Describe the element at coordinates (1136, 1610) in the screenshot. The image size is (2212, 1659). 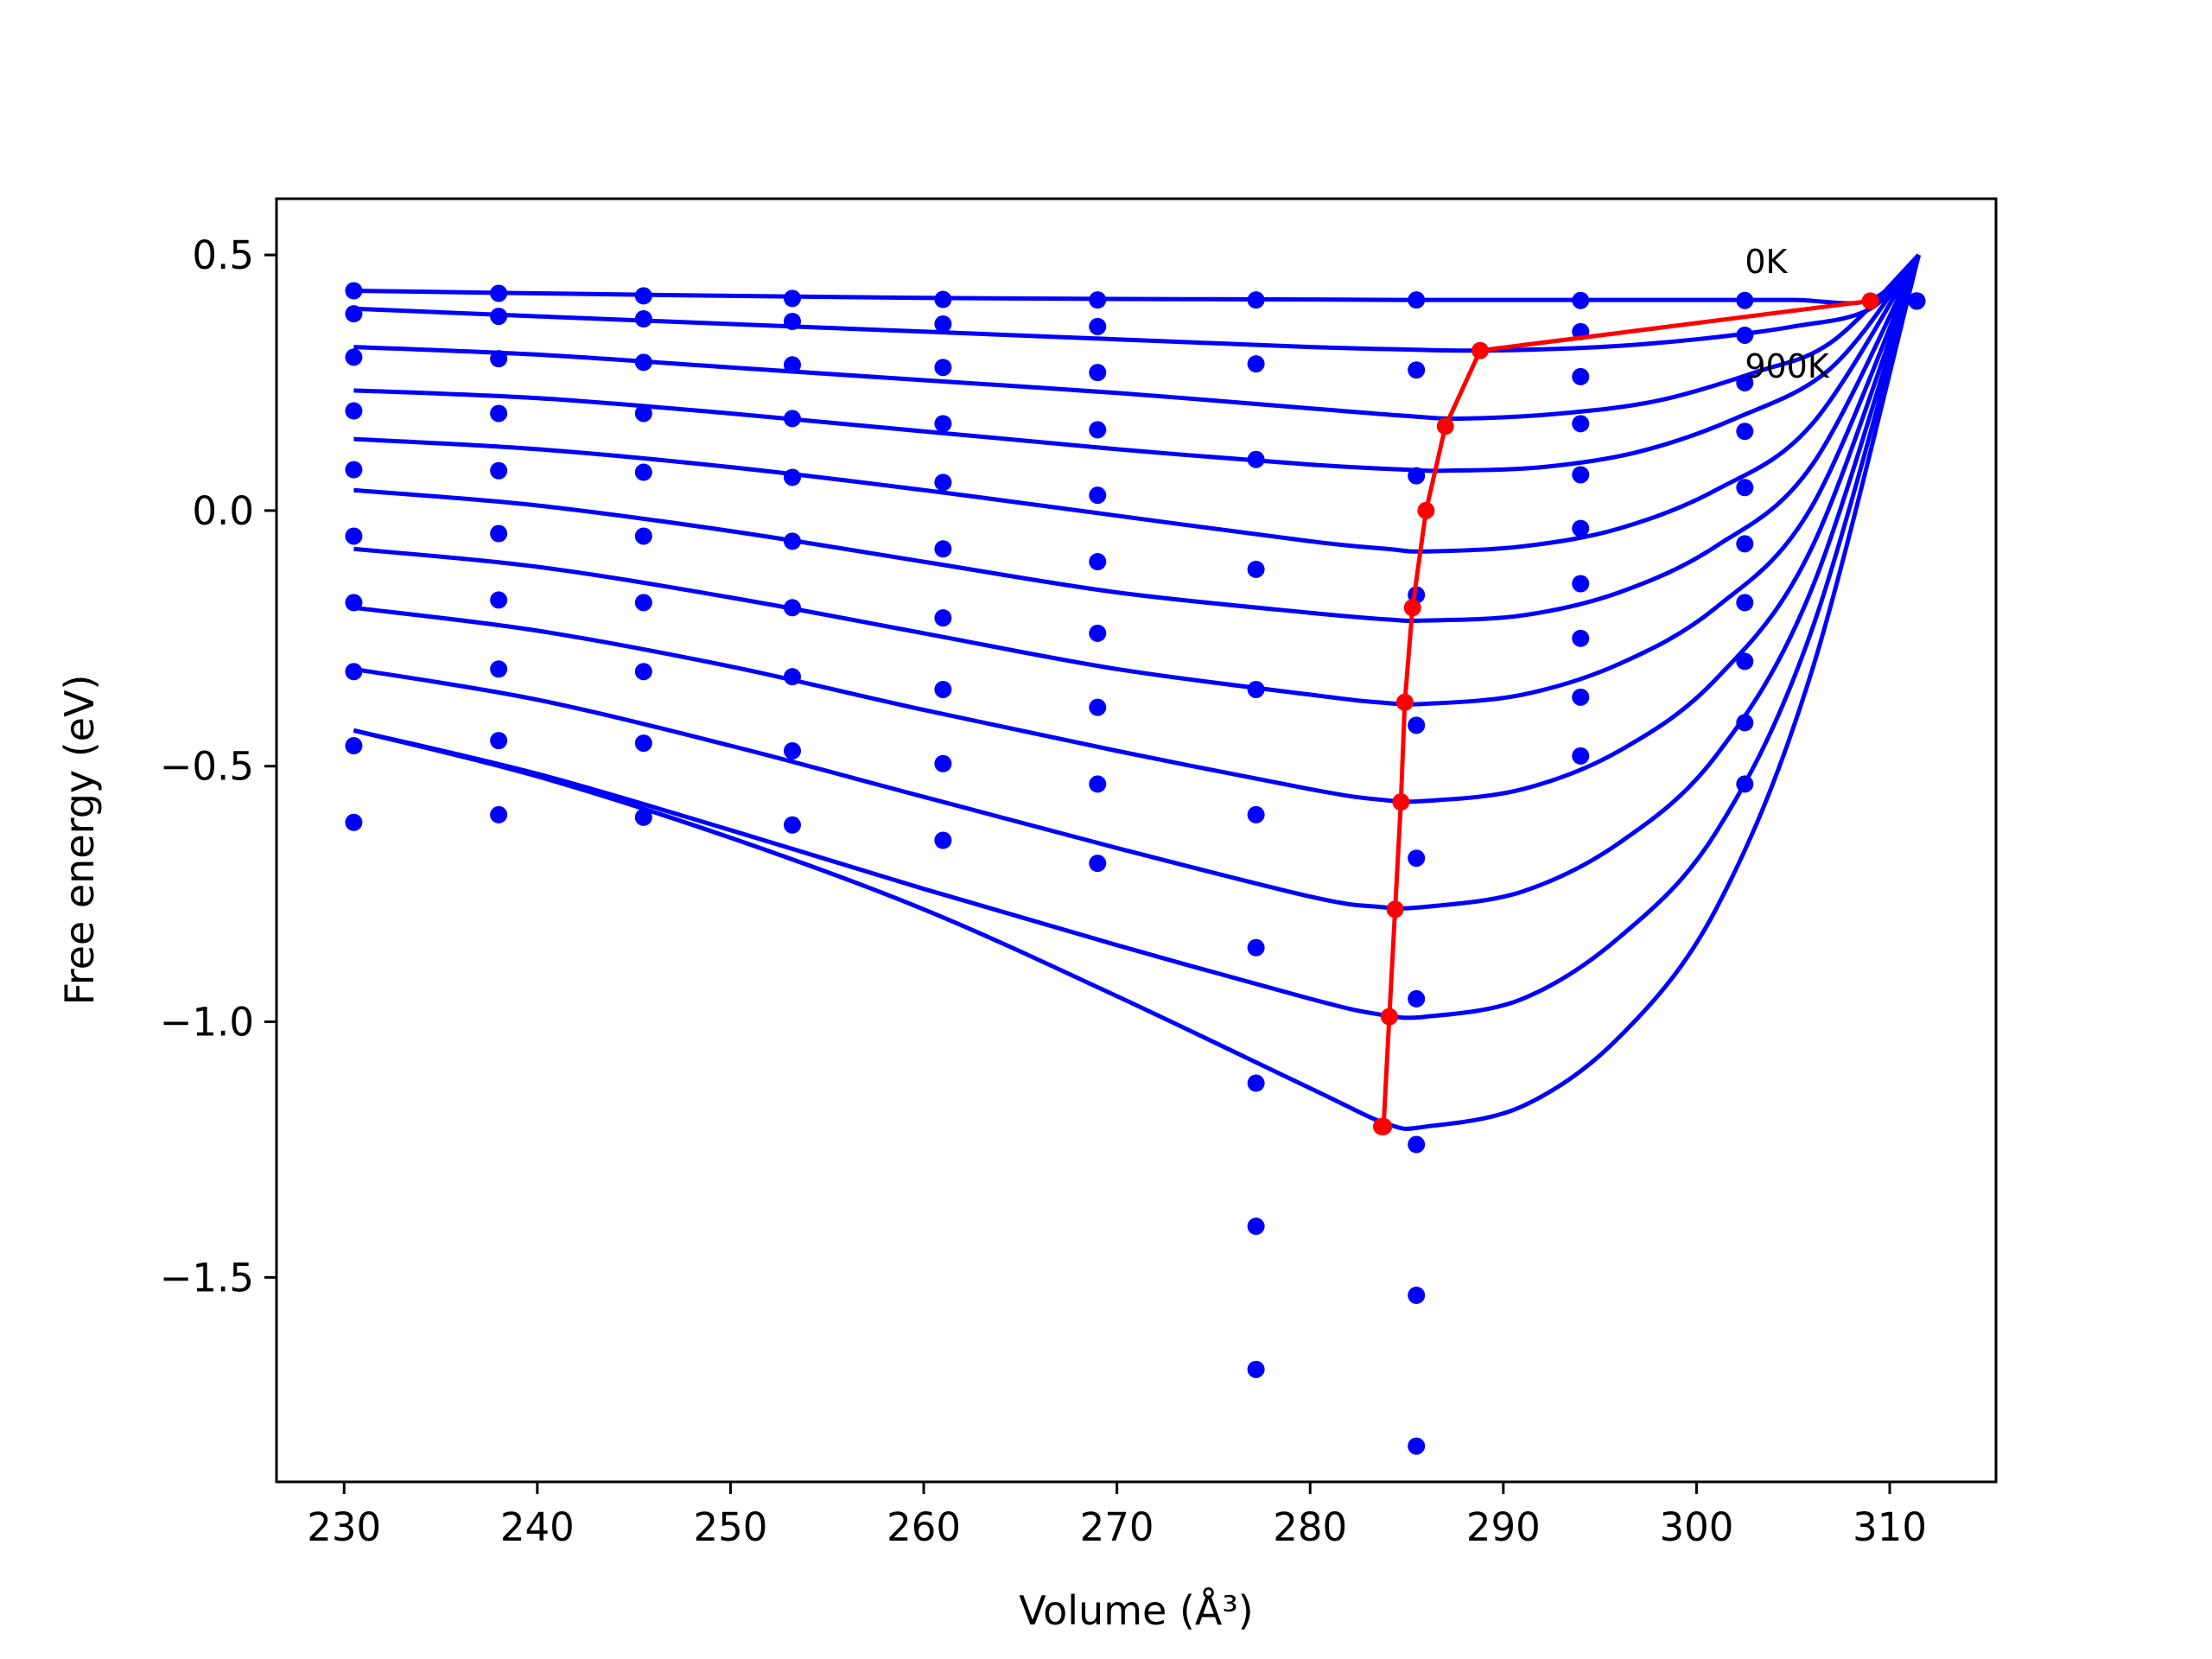
I see `x-axis-label: Volume (Å³)` at that location.